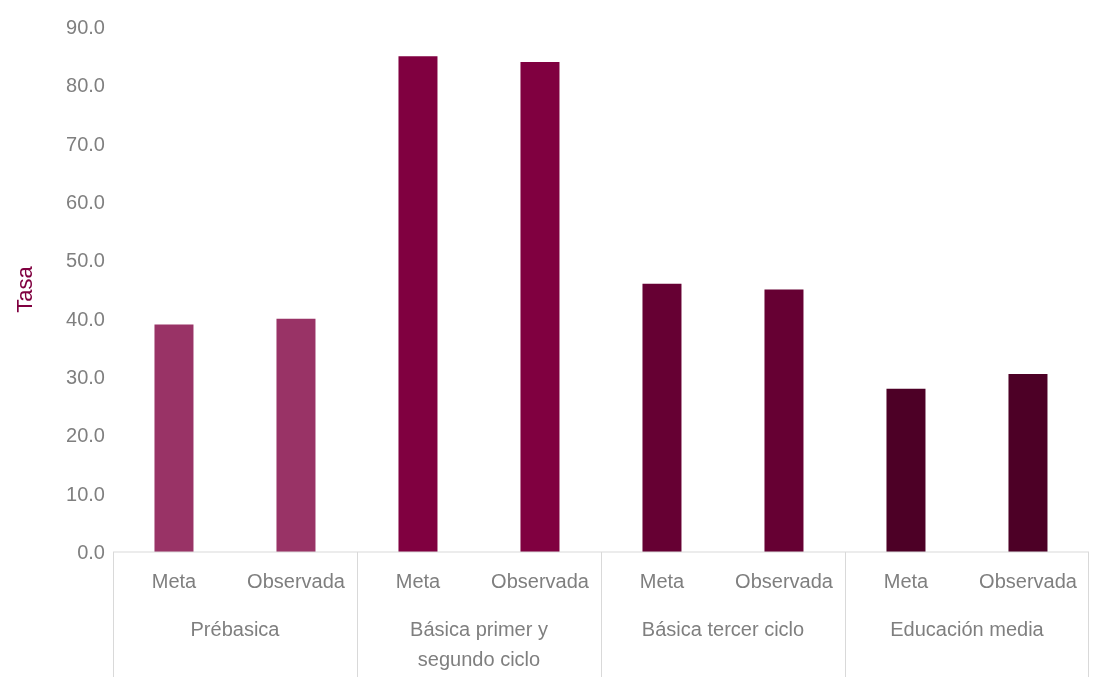 The height and width of the screenshot is (677, 1097). What do you see at coordinates (85, 143) in the screenshot?
I see `y-tick-label: 70.0` at bounding box center [85, 143].